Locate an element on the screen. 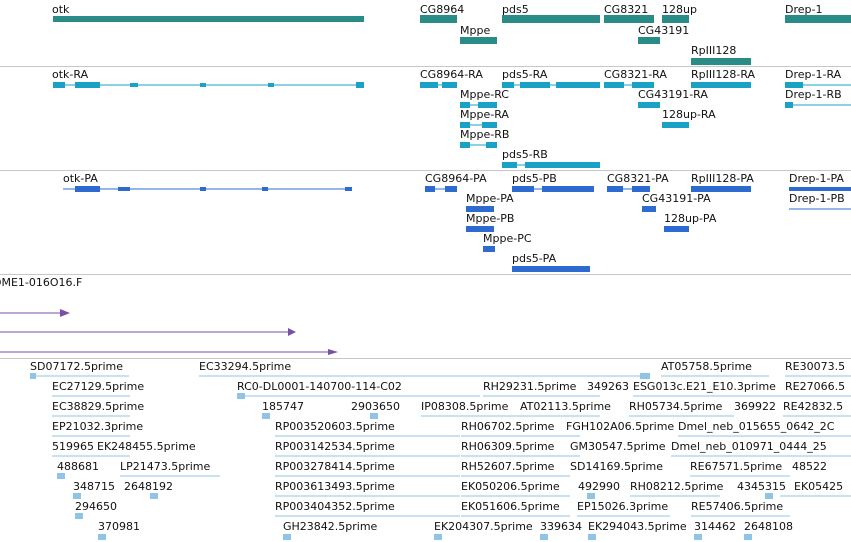 This screenshot has width=851, height=542. transcript-label: pds5-RB is located at coordinates (525, 154).